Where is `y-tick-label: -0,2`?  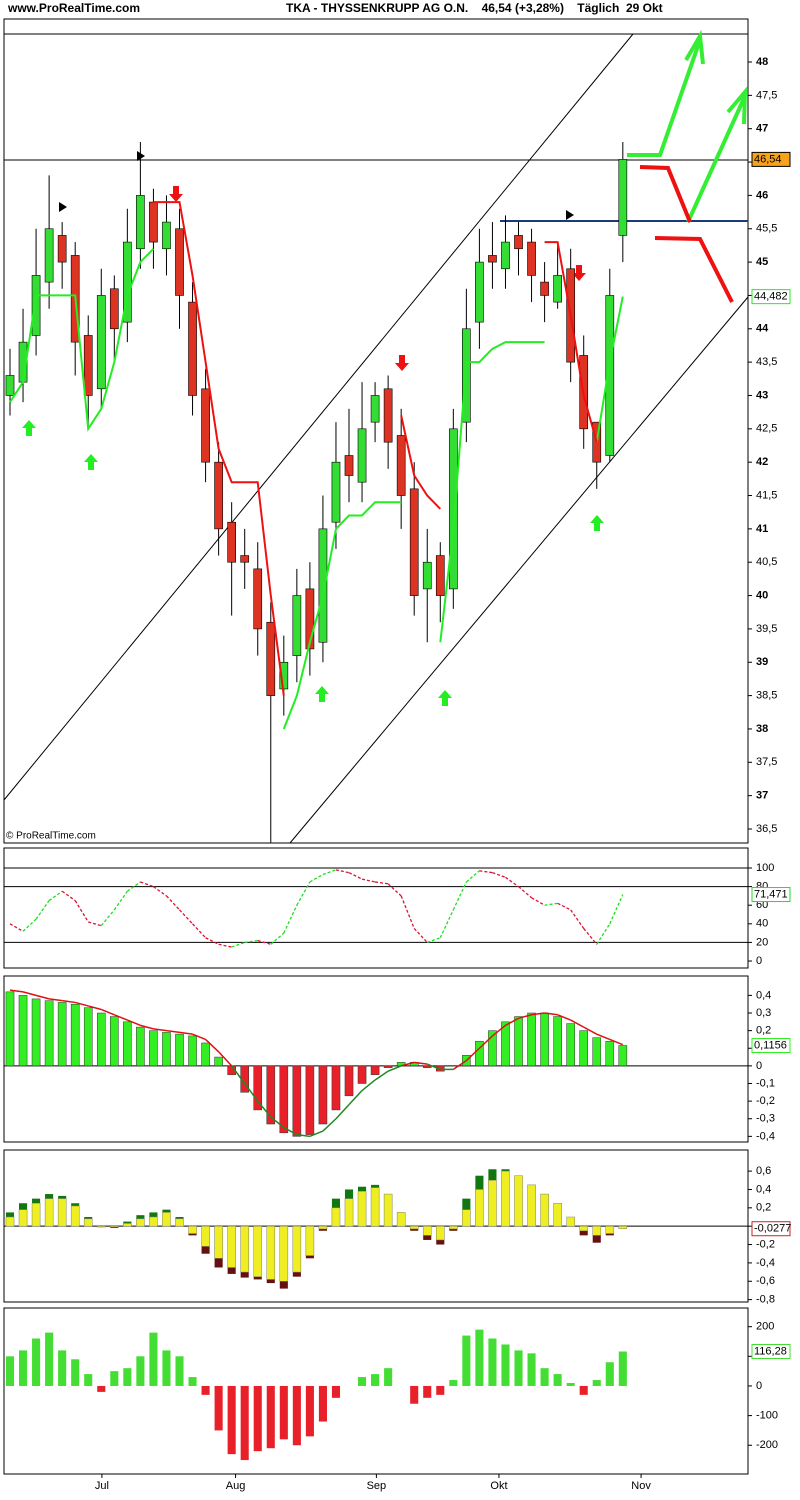
y-tick-label: -0,2 is located at coordinates (765, 1244).